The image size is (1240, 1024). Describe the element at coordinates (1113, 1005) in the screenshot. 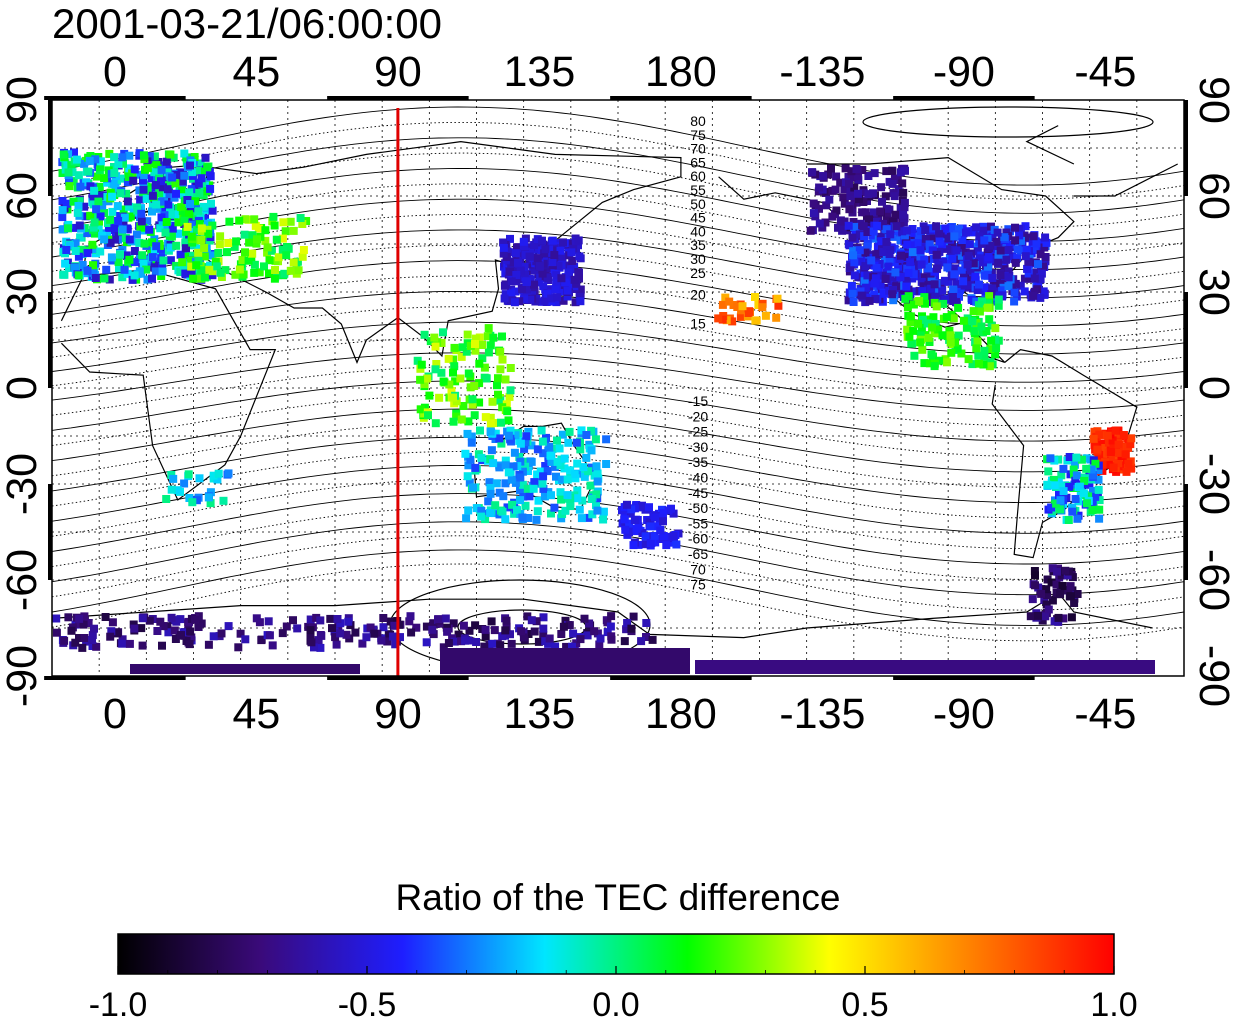

I see `colorbar-tick-label: 1.0` at that location.